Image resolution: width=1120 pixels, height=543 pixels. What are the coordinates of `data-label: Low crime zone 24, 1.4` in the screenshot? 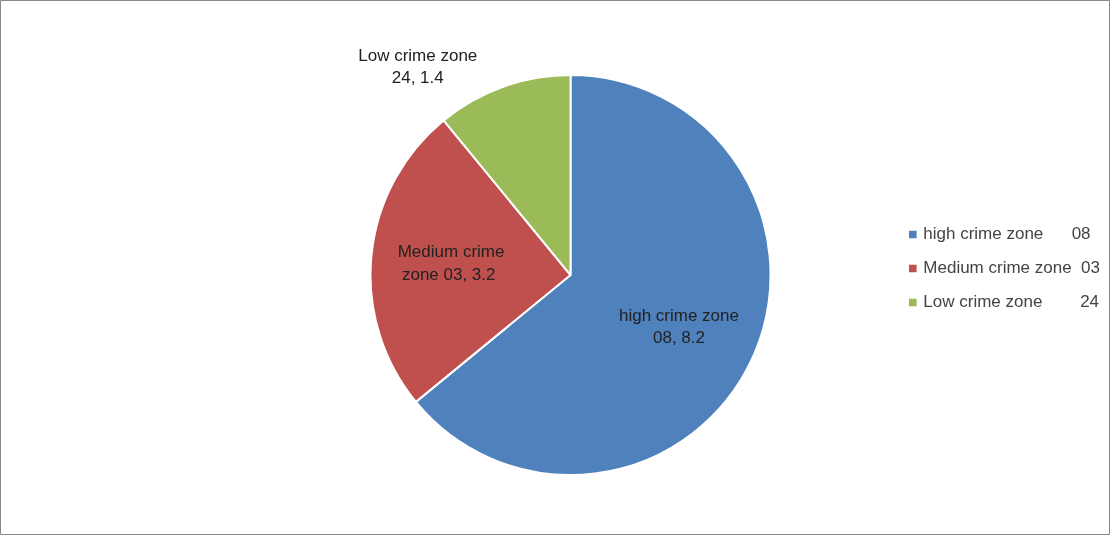 It's located at (418, 66).